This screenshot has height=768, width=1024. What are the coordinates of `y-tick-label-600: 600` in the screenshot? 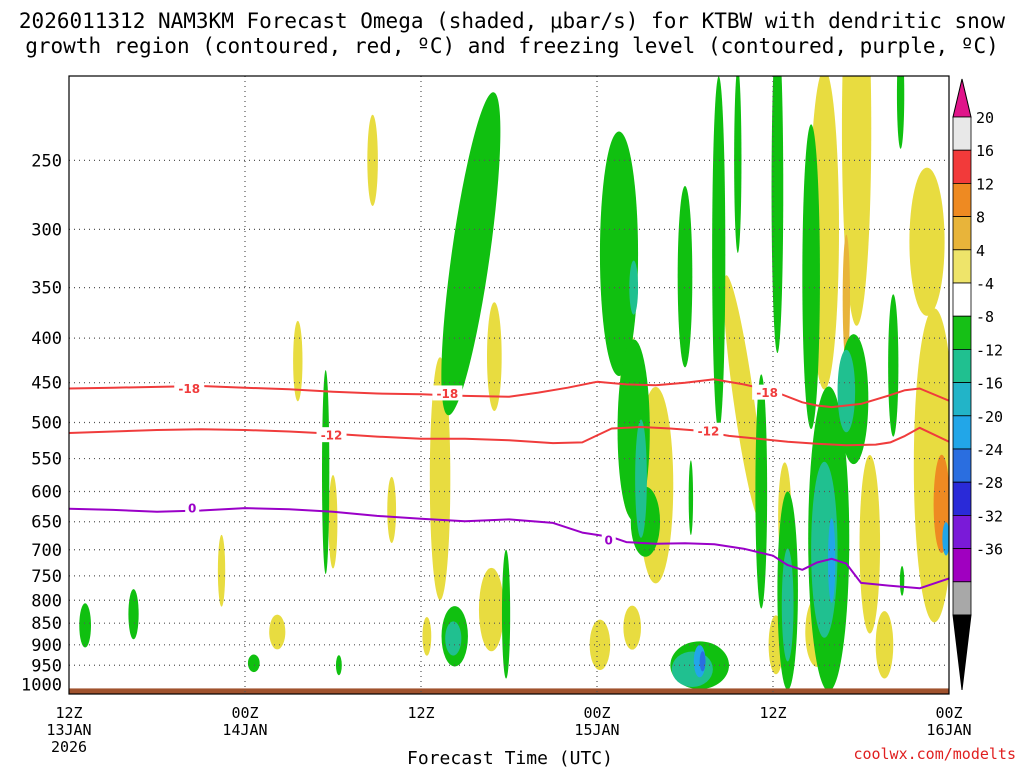 It's located at (46, 492).